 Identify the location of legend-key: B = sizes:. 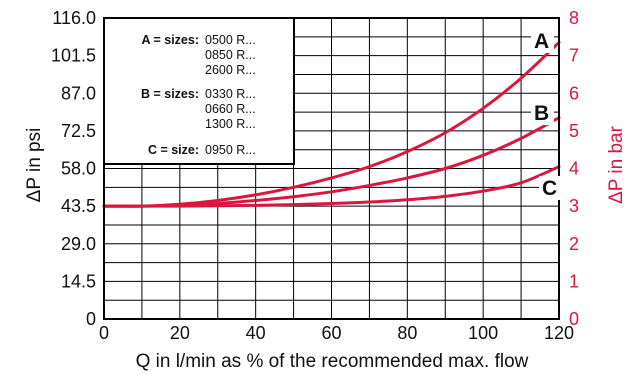
(170, 94).